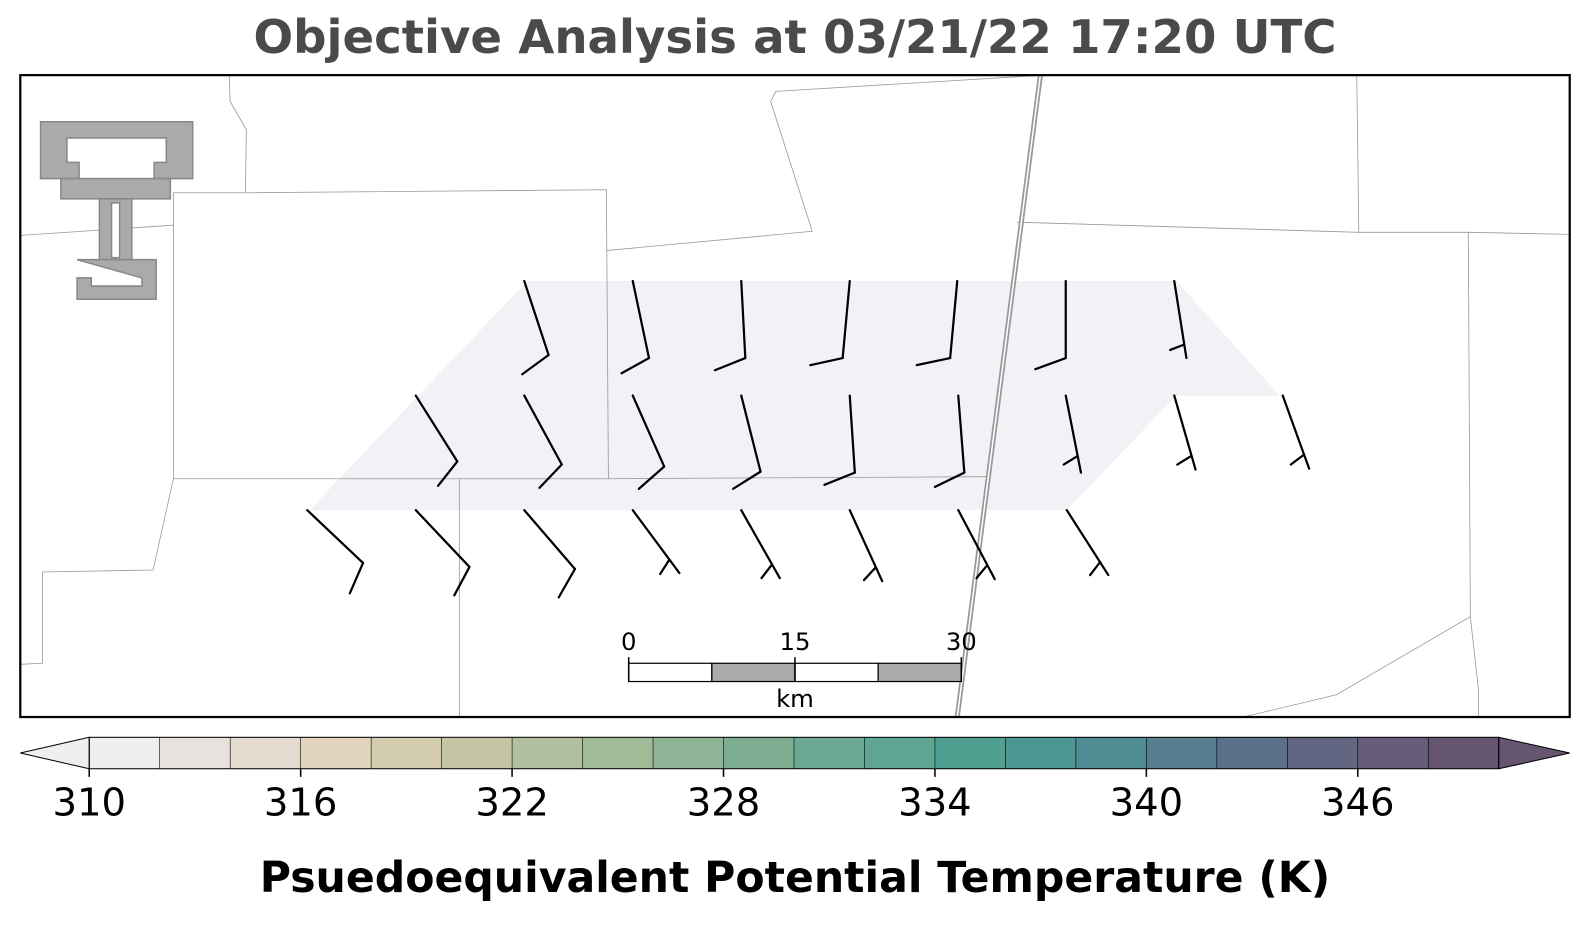 The height and width of the screenshot is (925, 1590). I want to click on colorbar-tick-label: 316, so click(301, 803).